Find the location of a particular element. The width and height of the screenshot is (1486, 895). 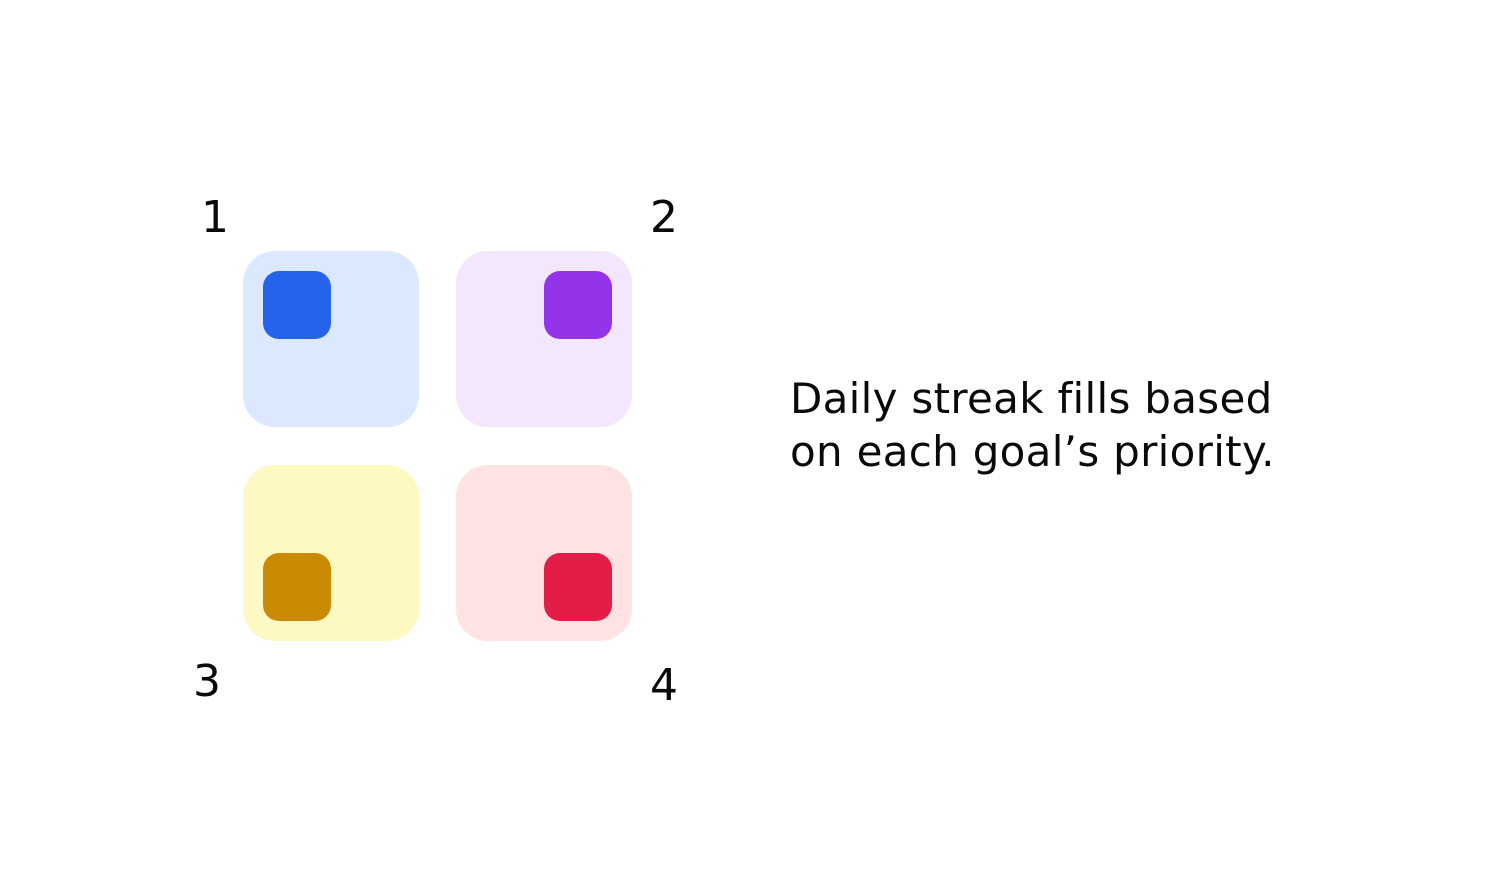

quadrant-label-4: 4 is located at coordinates (664, 685).